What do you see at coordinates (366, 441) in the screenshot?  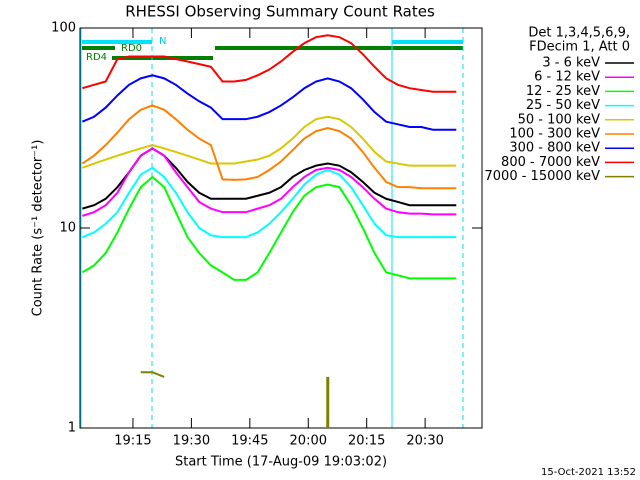 I see `x-tick-label: 20:15` at bounding box center [366, 441].